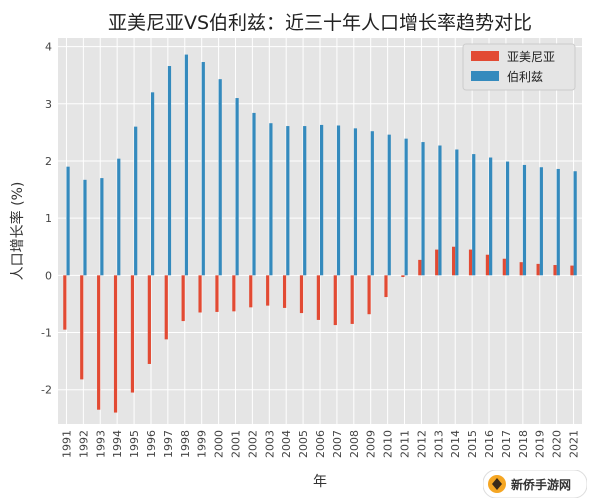  I want to click on bar-armenia-2005, so click(301, 294).